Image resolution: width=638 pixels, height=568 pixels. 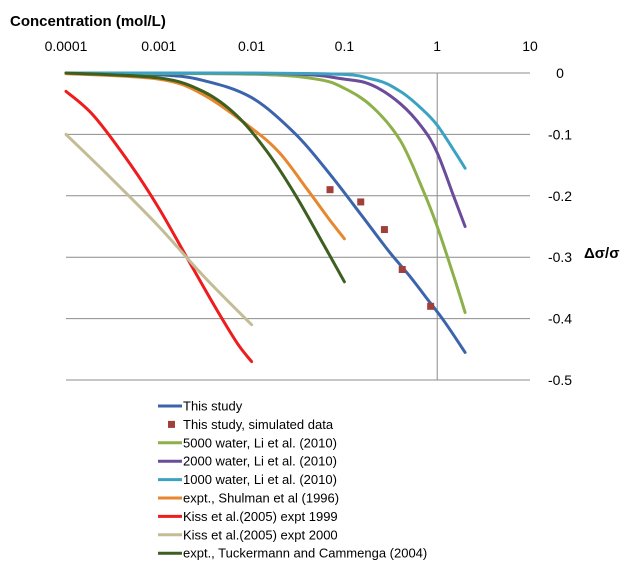 What do you see at coordinates (261, 498) in the screenshot?
I see `legend-label: expt., Shulman et al (1996)` at bounding box center [261, 498].